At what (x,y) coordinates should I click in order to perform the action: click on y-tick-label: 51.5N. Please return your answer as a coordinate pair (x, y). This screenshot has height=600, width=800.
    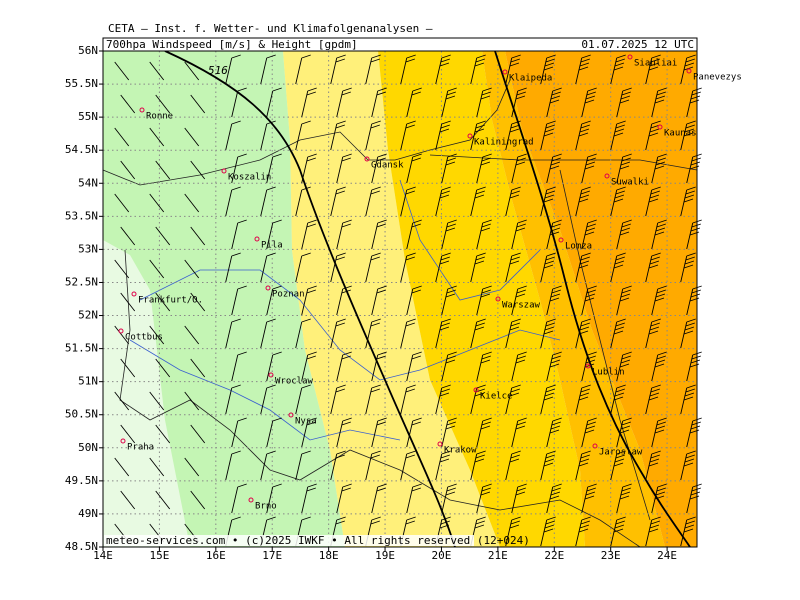
    Looking at the image, I should click on (81, 348).